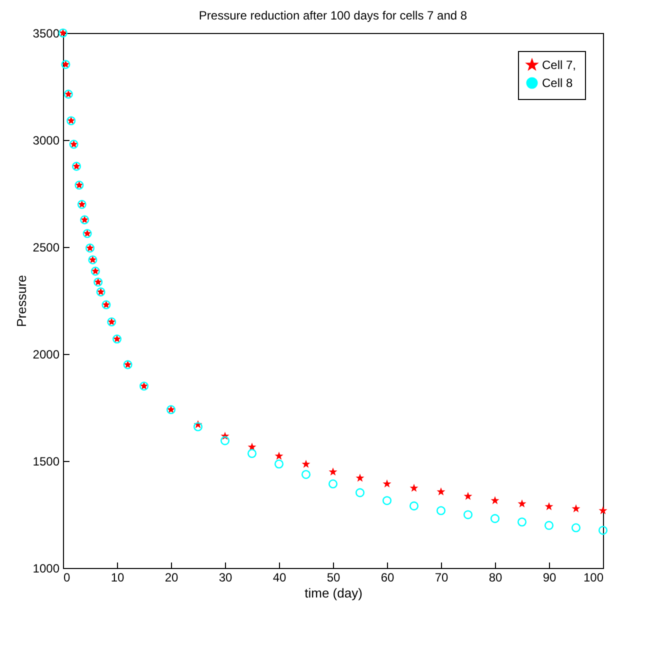  I want to click on x-axis-title: time (day), so click(333, 593).